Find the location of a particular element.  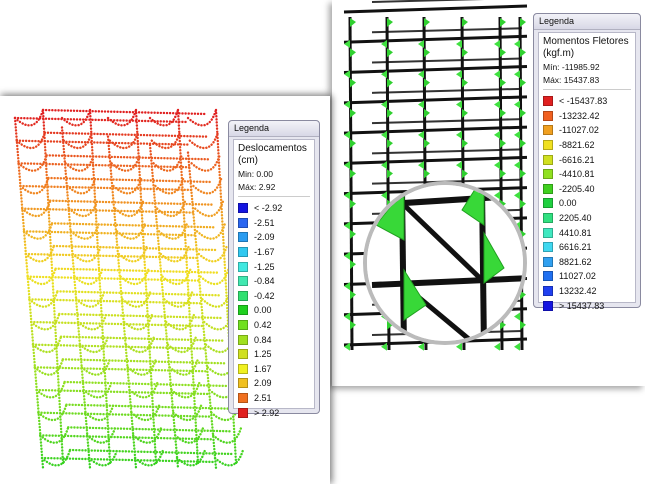

legend-entry: -0.84 is located at coordinates (274, 281).